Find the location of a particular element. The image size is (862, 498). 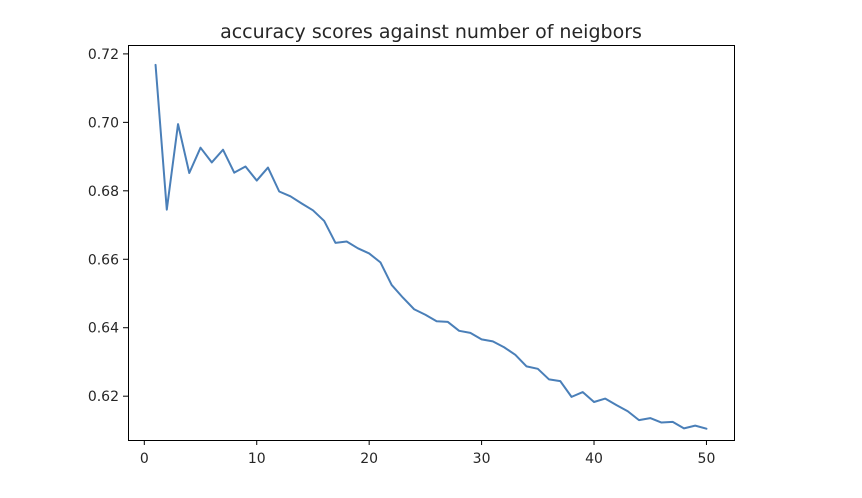

y-tick-label: 0.66 is located at coordinates (103, 260).